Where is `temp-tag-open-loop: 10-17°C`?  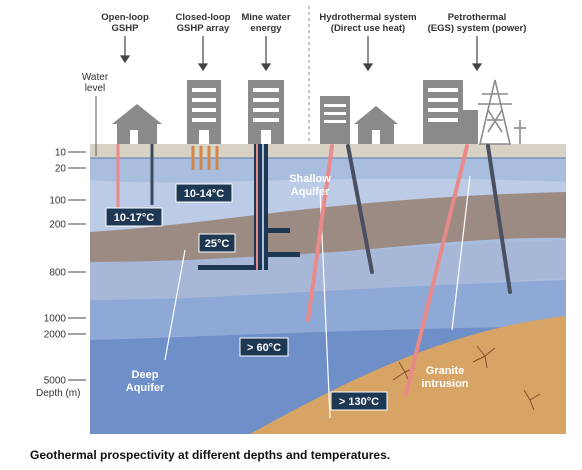
temp-tag-open-loop: 10-17°C is located at coordinates (134, 217).